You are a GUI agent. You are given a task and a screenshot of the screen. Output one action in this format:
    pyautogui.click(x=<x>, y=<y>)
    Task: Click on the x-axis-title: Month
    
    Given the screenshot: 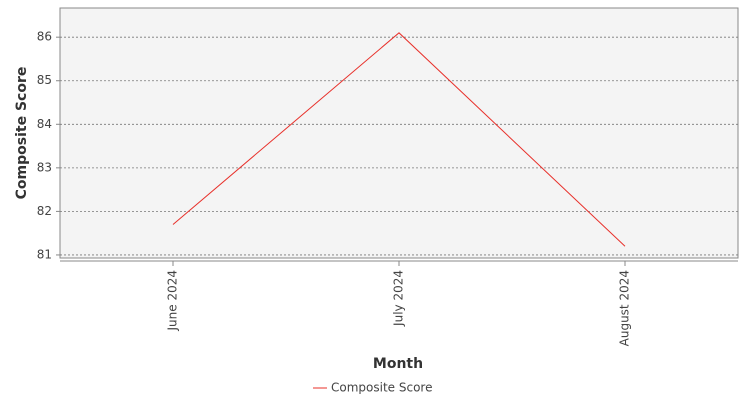 What is the action you would take?
    pyautogui.click(x=398, y=364)
    